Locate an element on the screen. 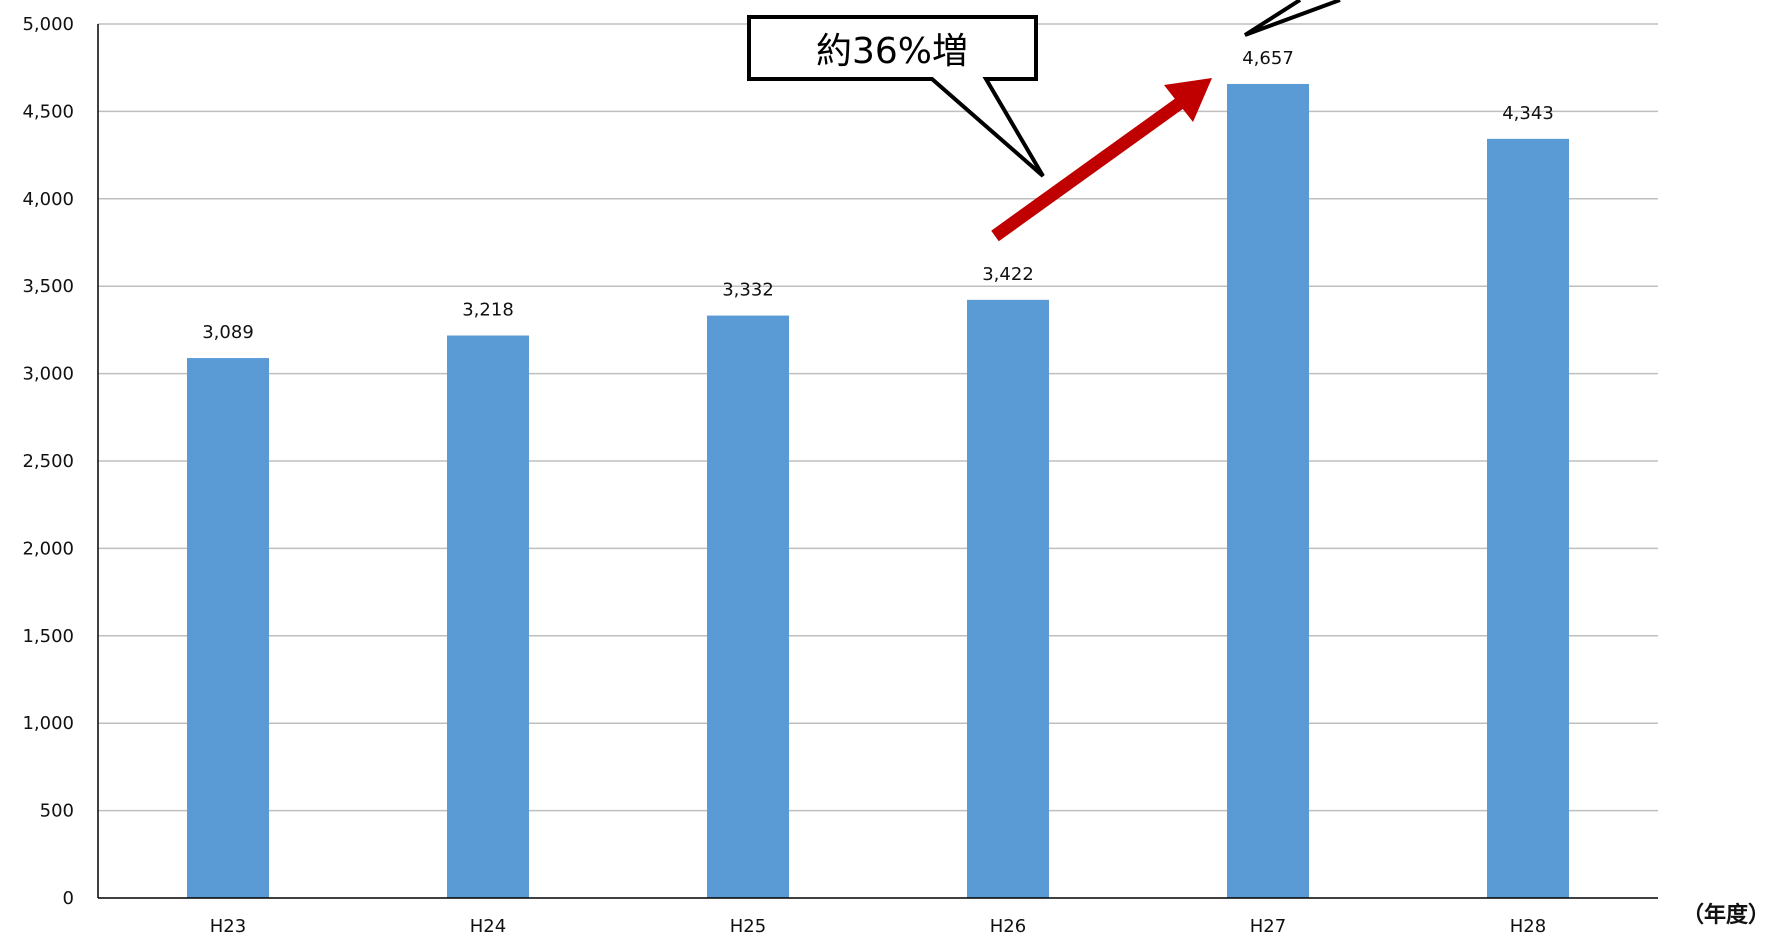  y-tick-label: 5,000 is located at coordinates (48, 24).